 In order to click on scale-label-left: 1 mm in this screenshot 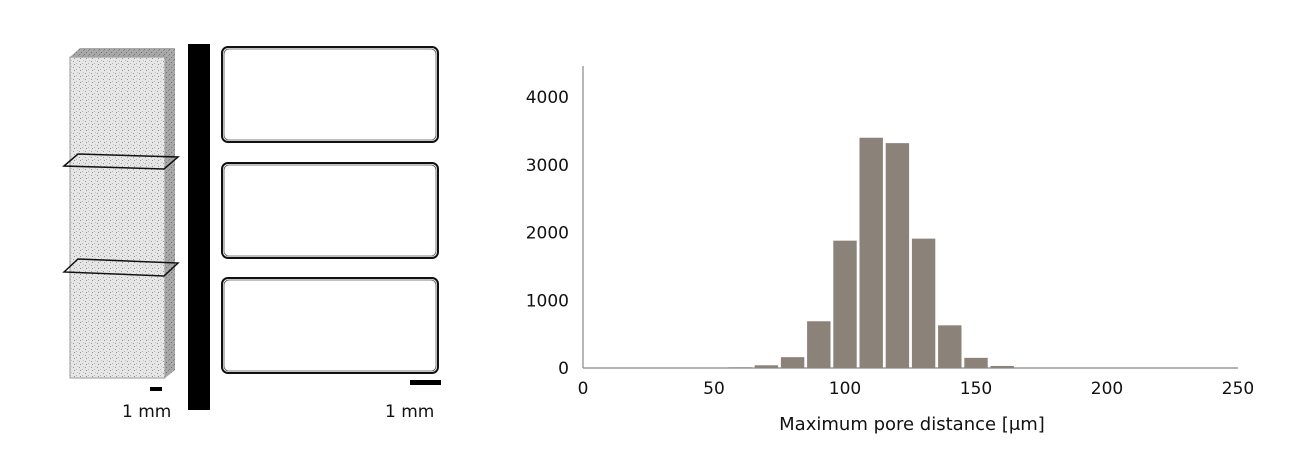, I will do `click(146, 412)`.